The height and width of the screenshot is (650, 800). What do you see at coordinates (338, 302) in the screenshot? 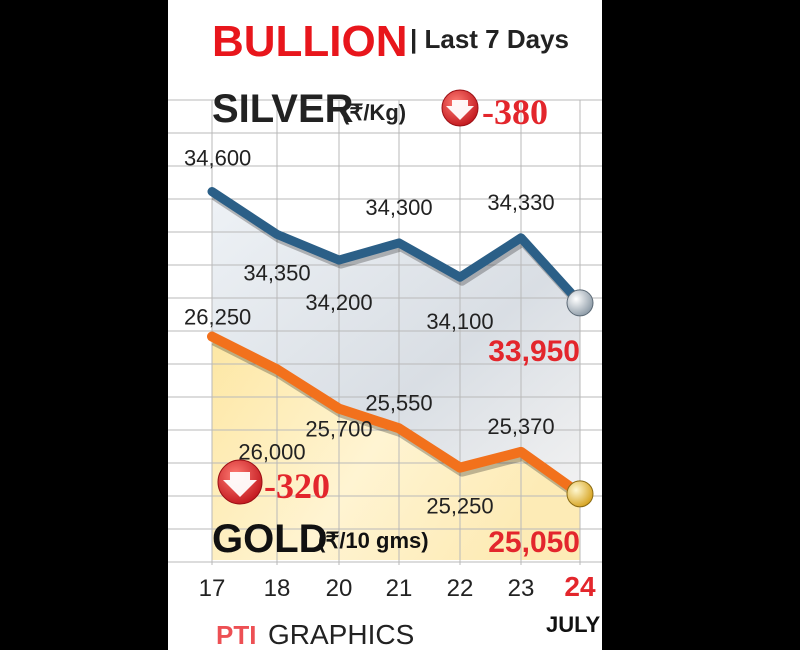
I see `silver-value-label: 34,200` at bounding box center [338, 302].